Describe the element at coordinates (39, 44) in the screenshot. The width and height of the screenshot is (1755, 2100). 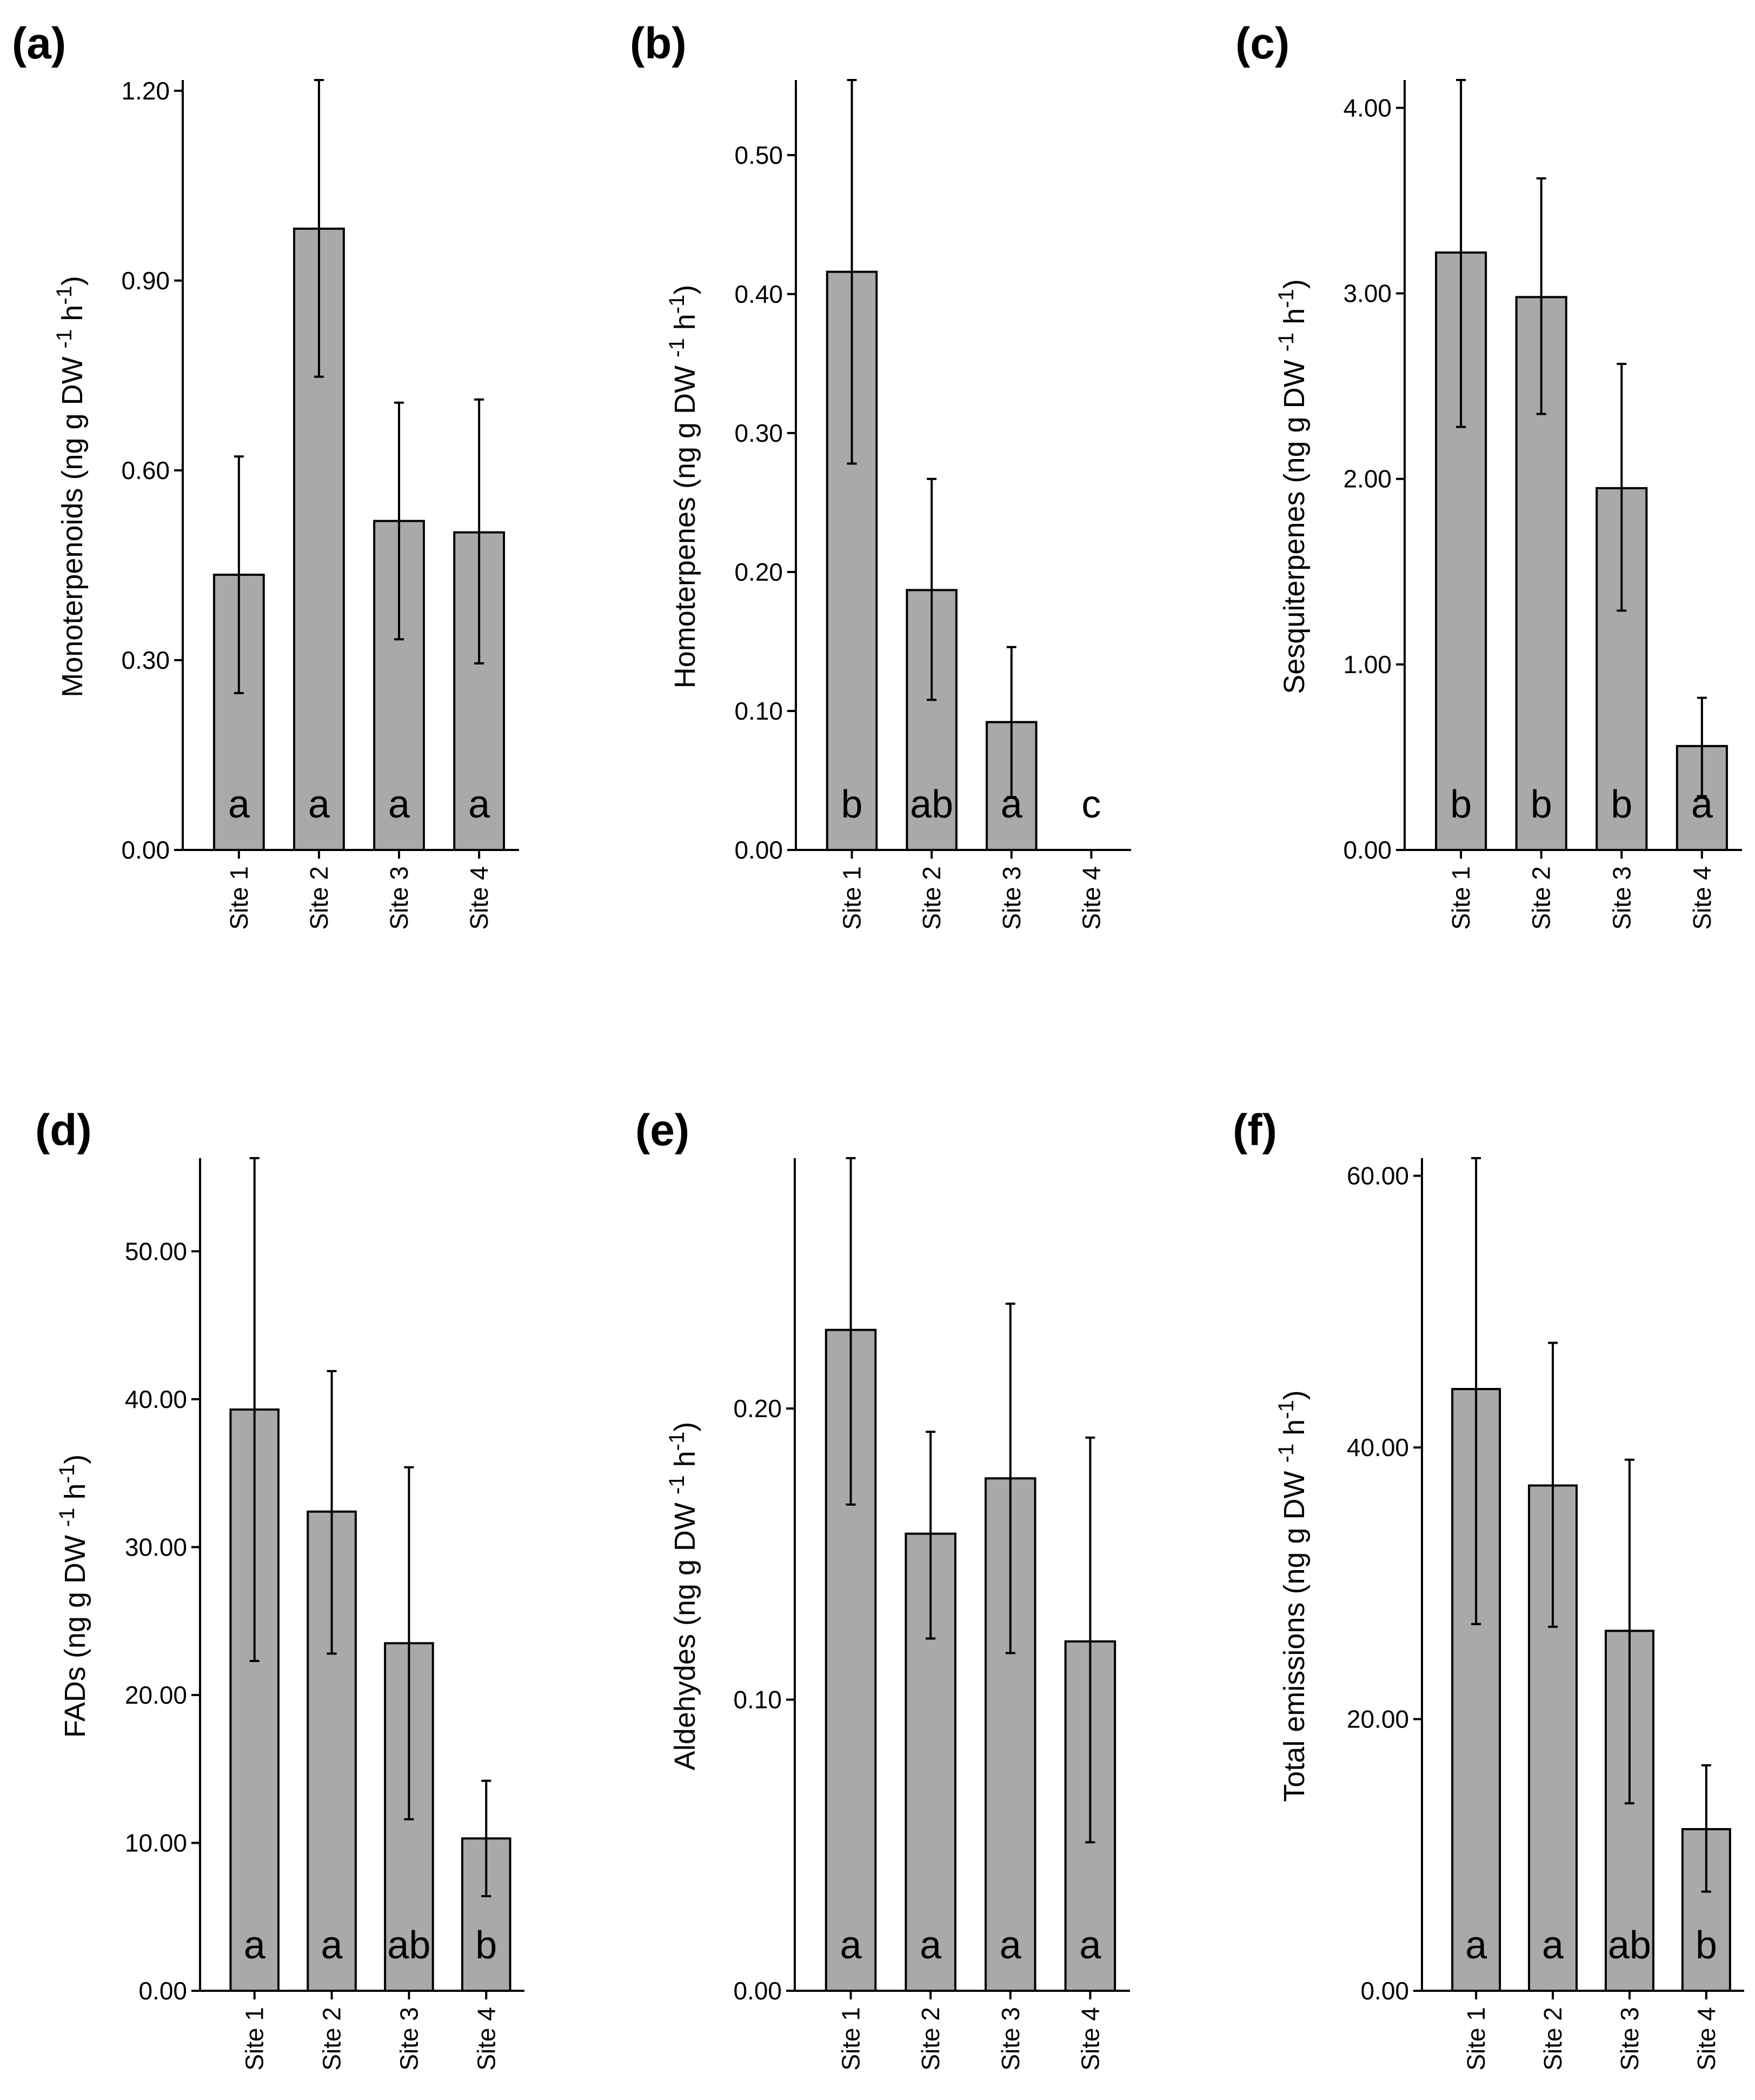
I see `panel-label: (a)` at that location.